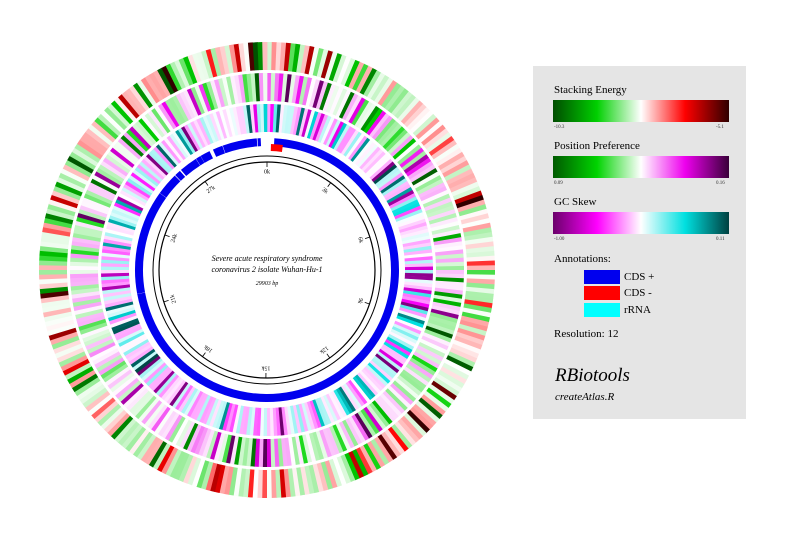  What do you see at coordinates (638, 293) in the screenshot?
I see `cds-minus-label: CDS -` at bounding box center [638, 293].